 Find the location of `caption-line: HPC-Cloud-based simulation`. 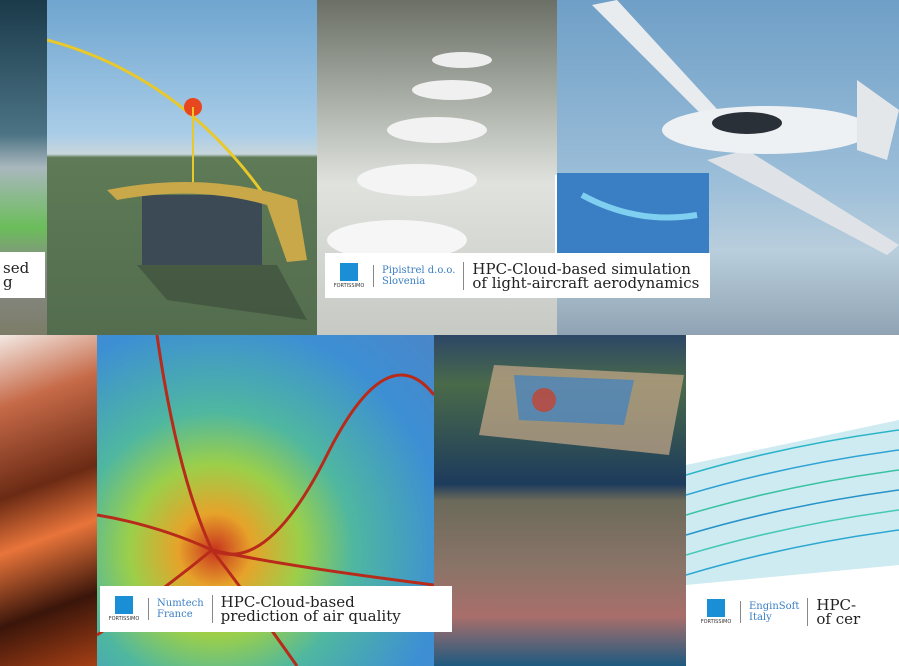

caption-line: HPC-Cloud-based simulation is located at coordinates (581, 268).